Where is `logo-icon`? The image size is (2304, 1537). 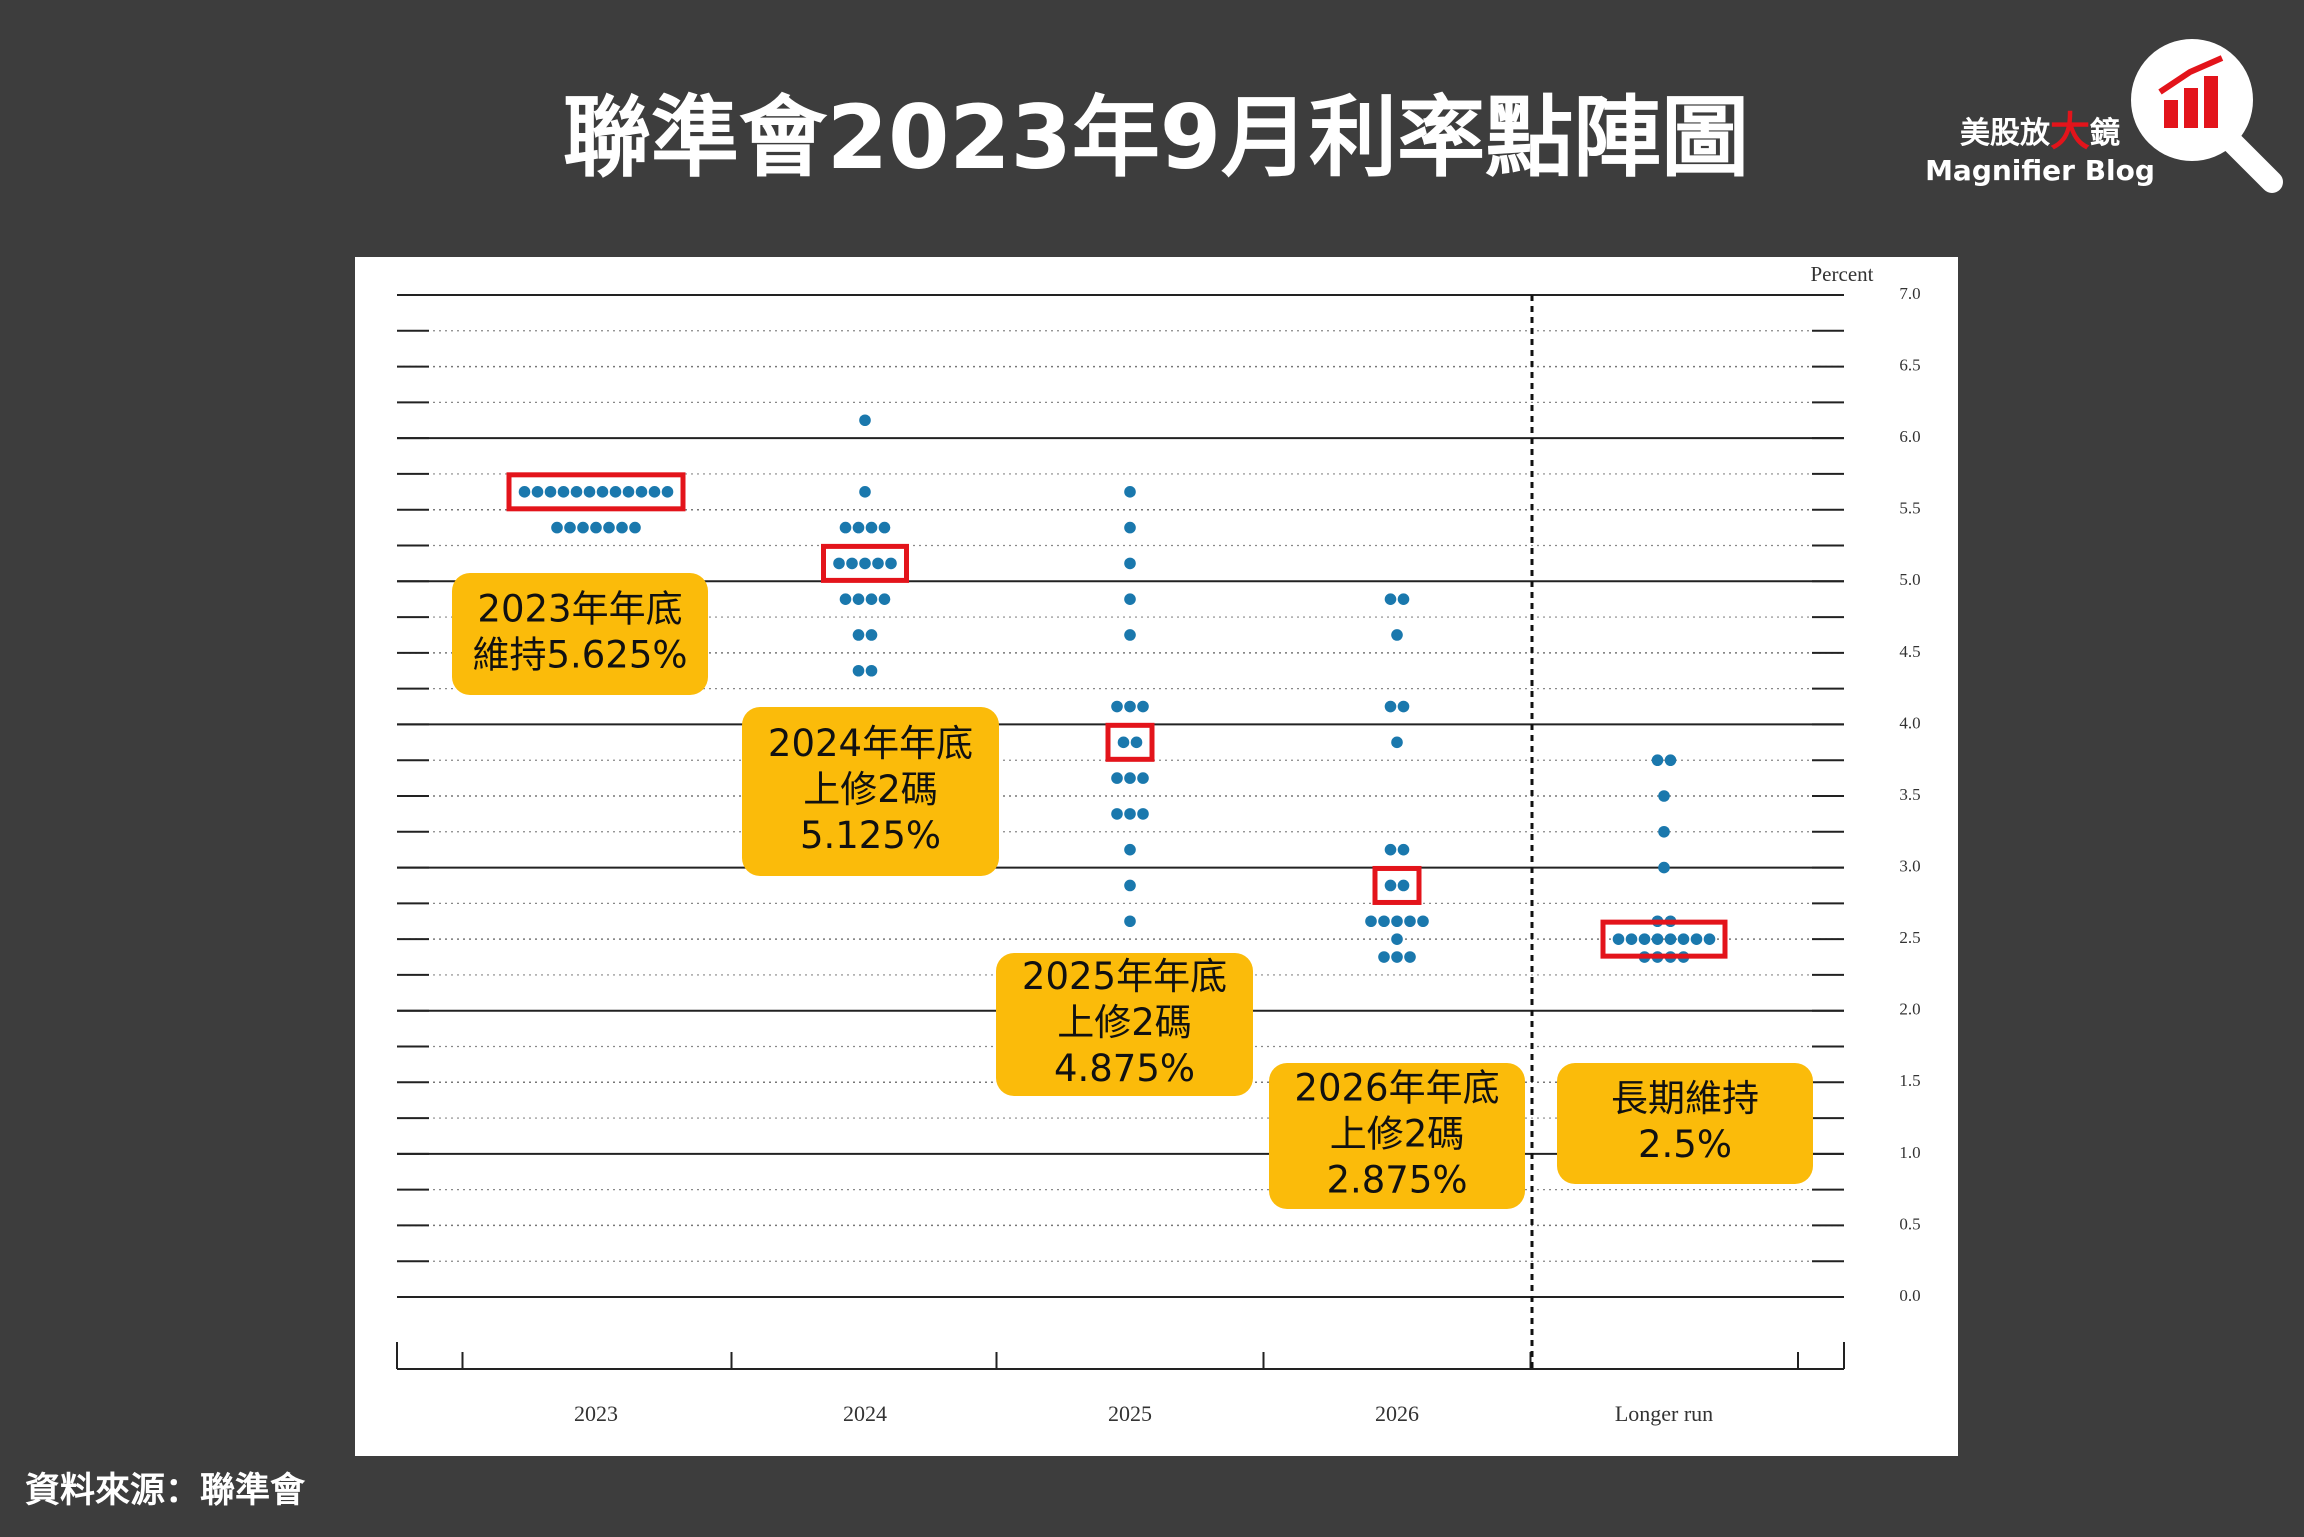
logo-icon is located at coordinates (2207, 116).